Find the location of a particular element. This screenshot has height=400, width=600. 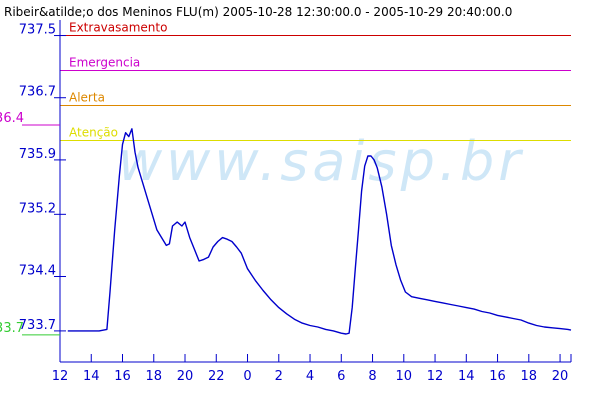

x-tick-label-15: 18 is located at coordinates (529, 376).